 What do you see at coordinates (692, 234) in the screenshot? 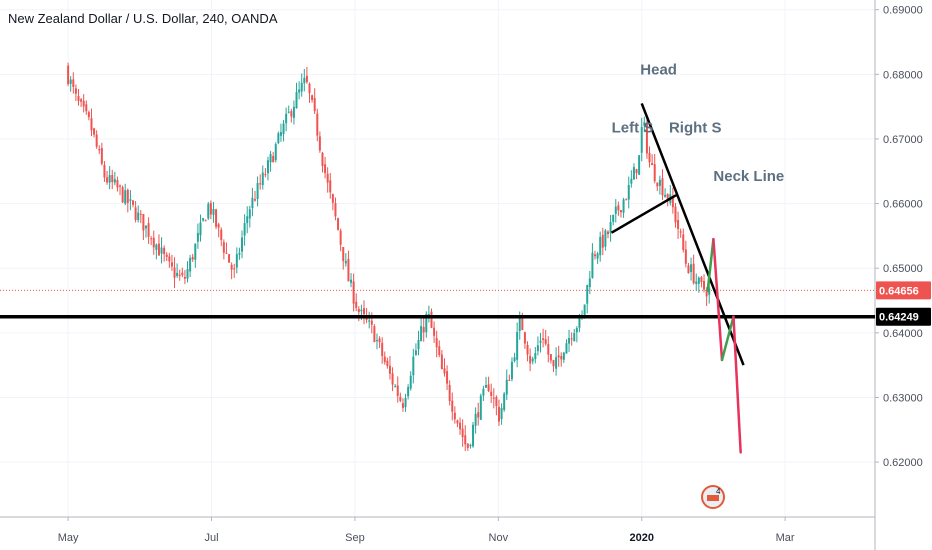
I see `trend-line` at bounding box center [692, 234].